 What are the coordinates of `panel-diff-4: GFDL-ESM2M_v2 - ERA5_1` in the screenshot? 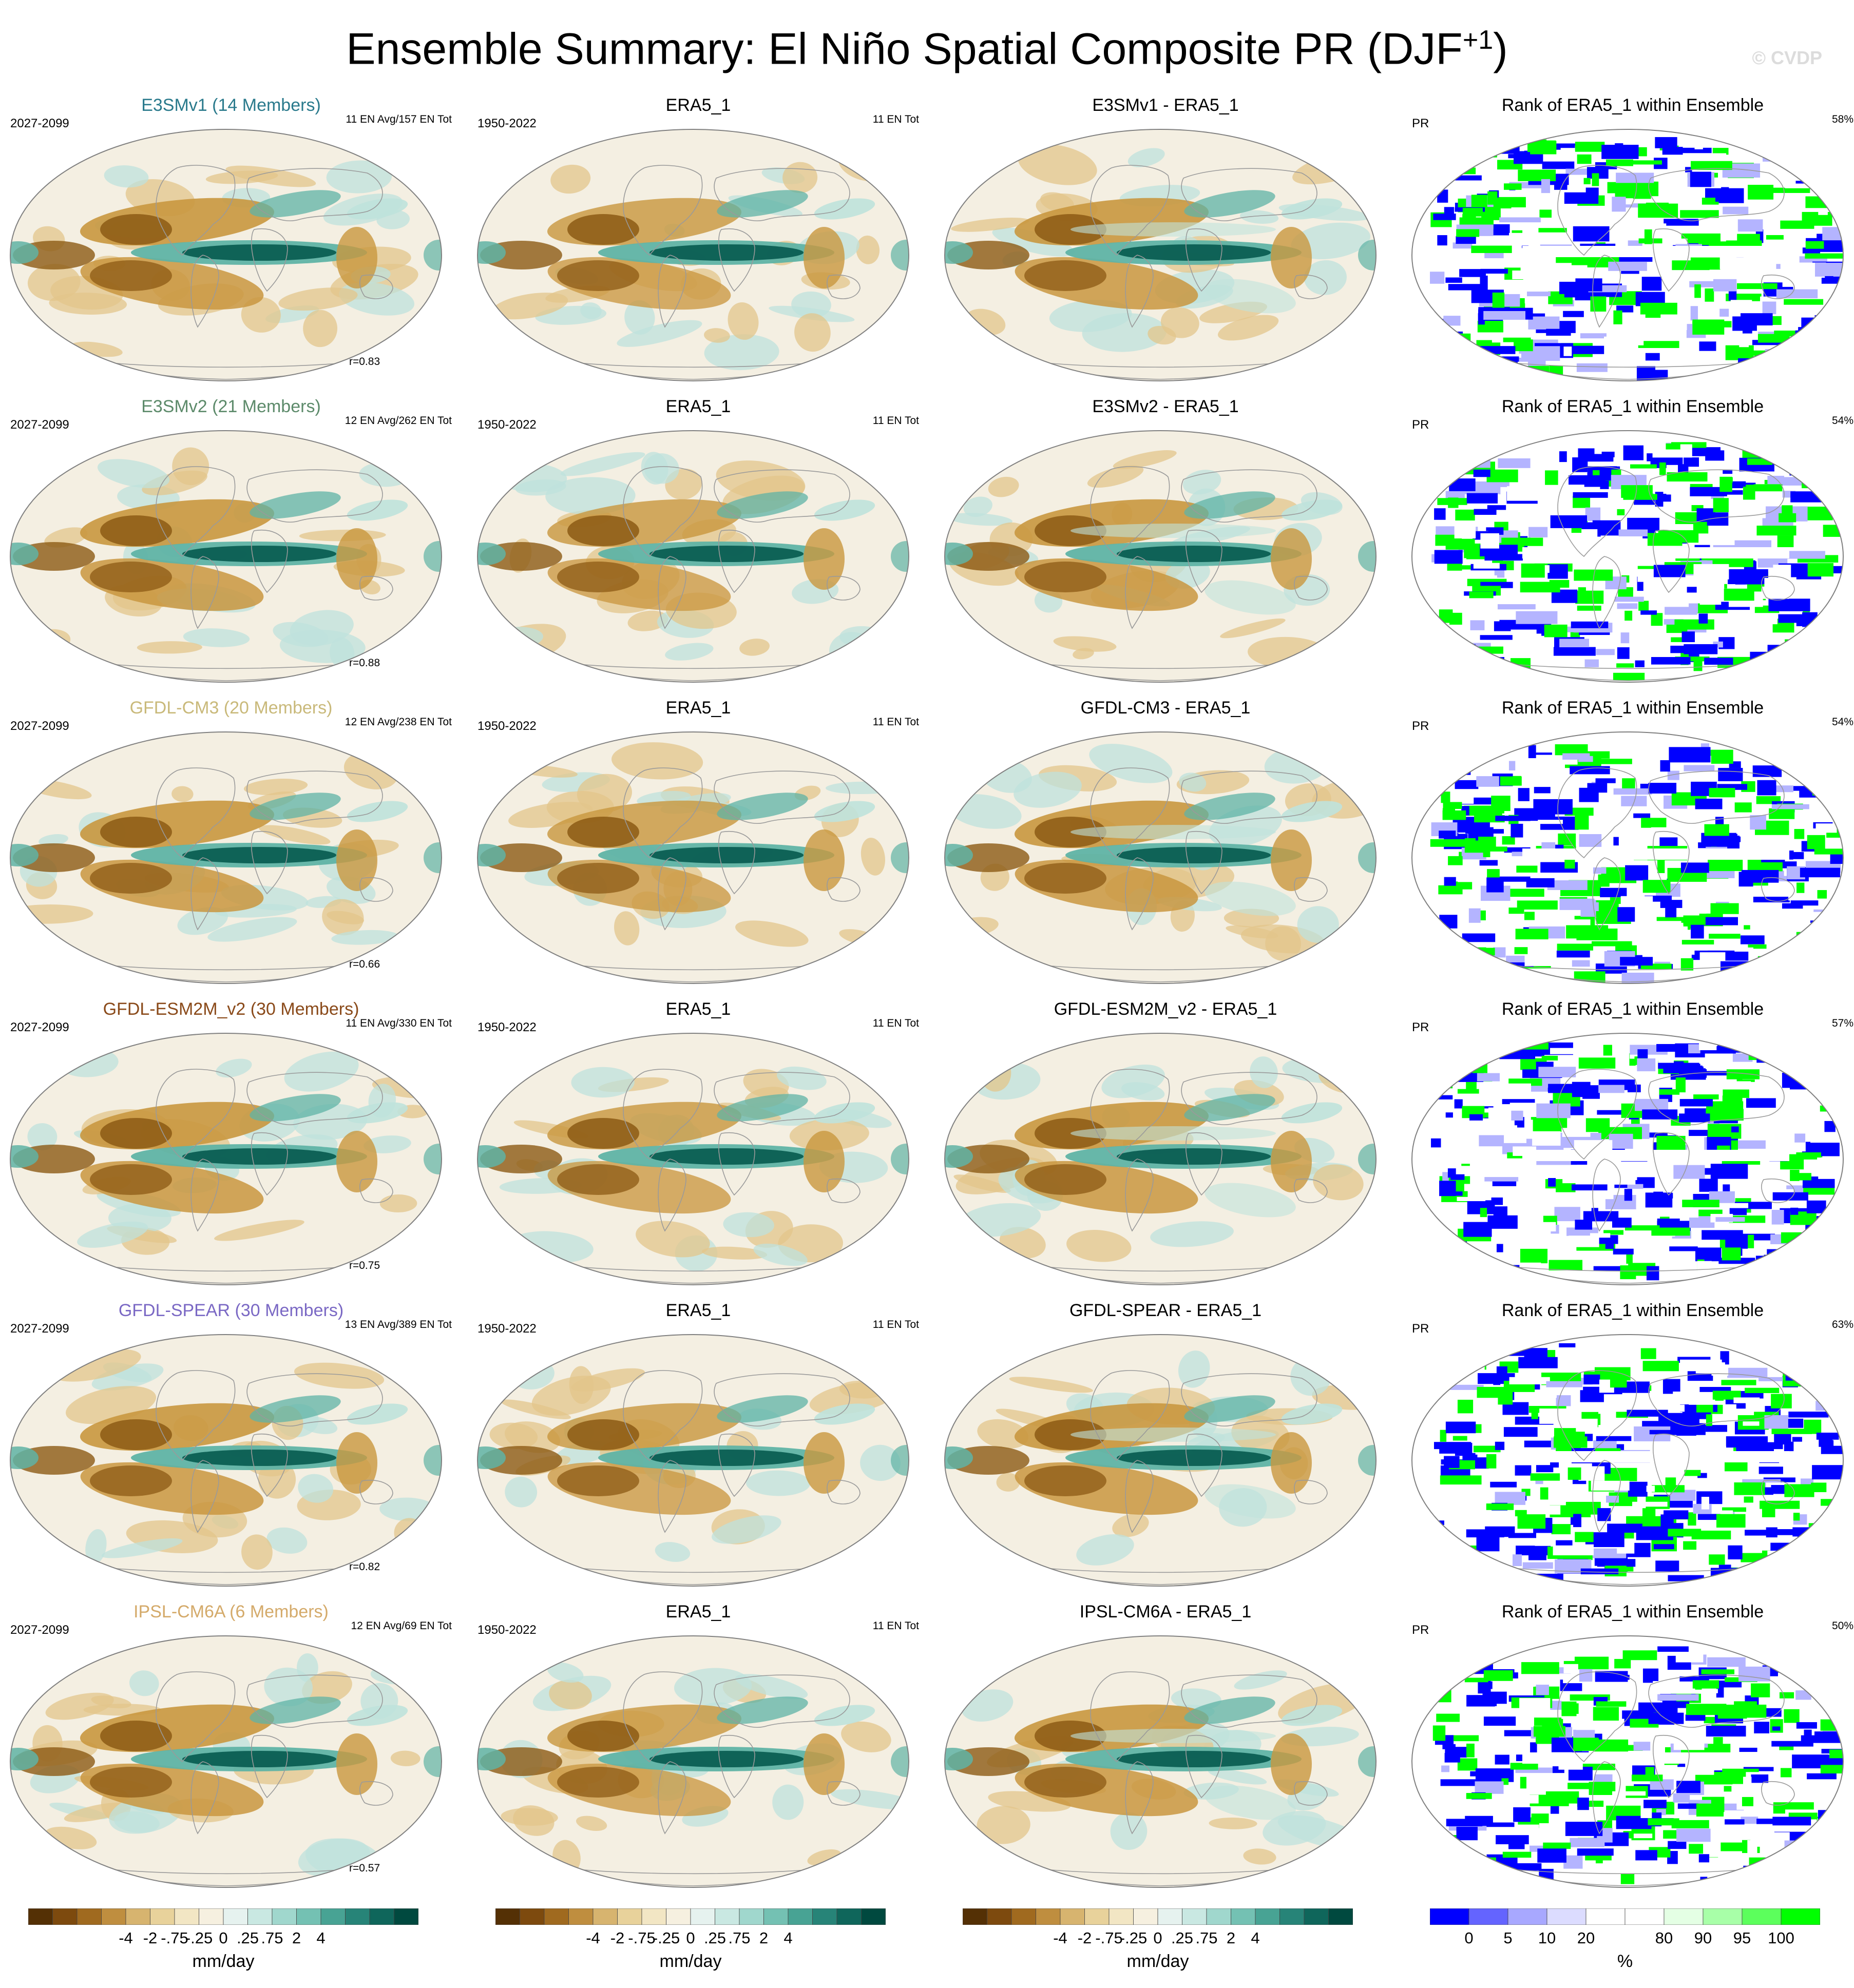 It's located at (1165, 1149).